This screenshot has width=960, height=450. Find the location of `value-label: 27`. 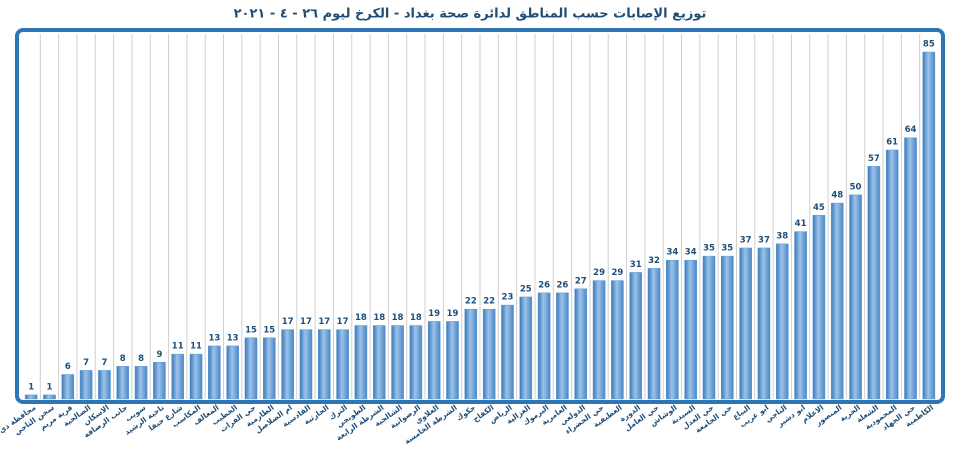

value-label: 27 is located at coordinates (581, 281).